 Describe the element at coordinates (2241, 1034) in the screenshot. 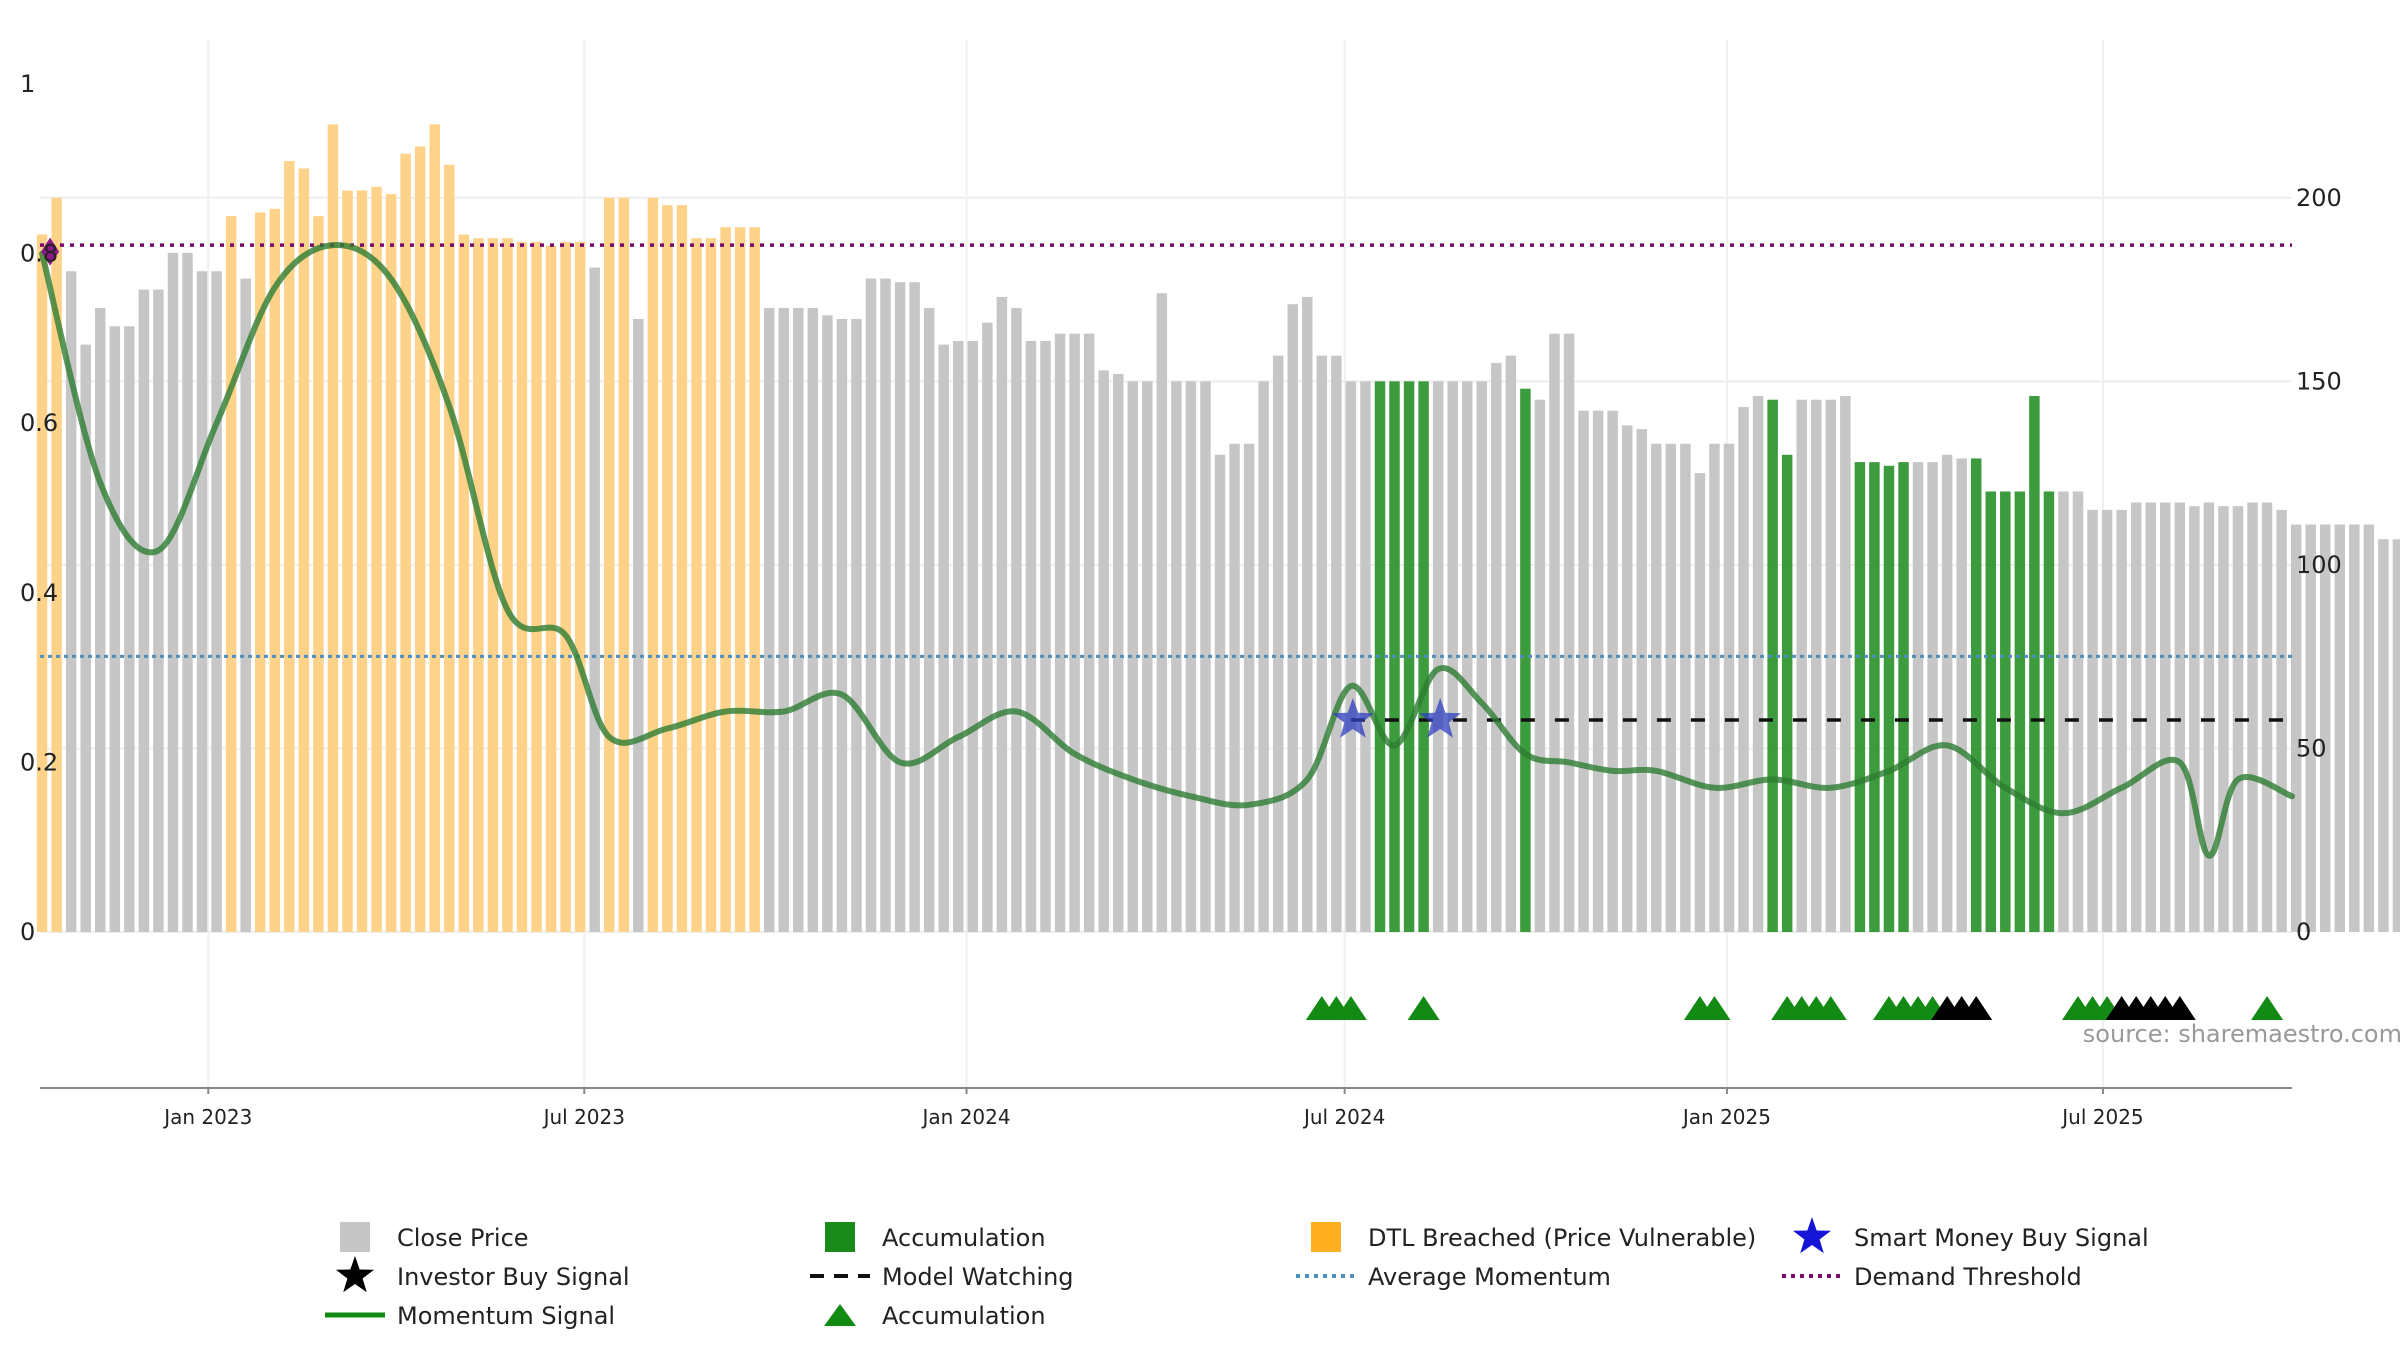

I see `source-label: source: sharemaestro.com` at that location.